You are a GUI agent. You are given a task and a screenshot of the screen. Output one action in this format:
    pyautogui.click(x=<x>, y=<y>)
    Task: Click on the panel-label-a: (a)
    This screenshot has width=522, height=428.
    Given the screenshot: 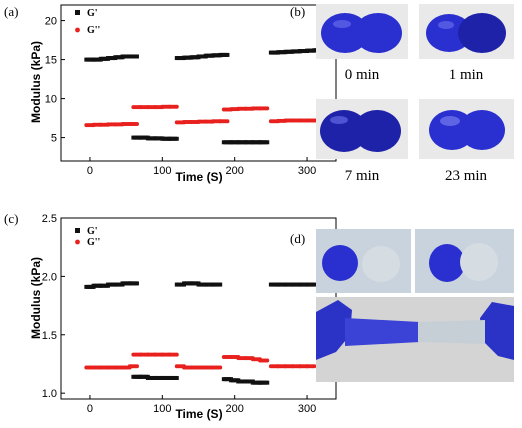 What is the action you would take?
    pyautogui.click(x=11, y=11)
    